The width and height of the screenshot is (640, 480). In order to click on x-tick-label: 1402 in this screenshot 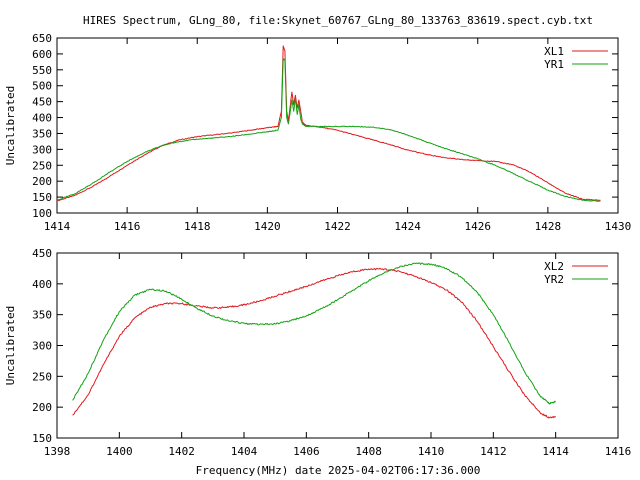, I will do `click(181, 451)`.